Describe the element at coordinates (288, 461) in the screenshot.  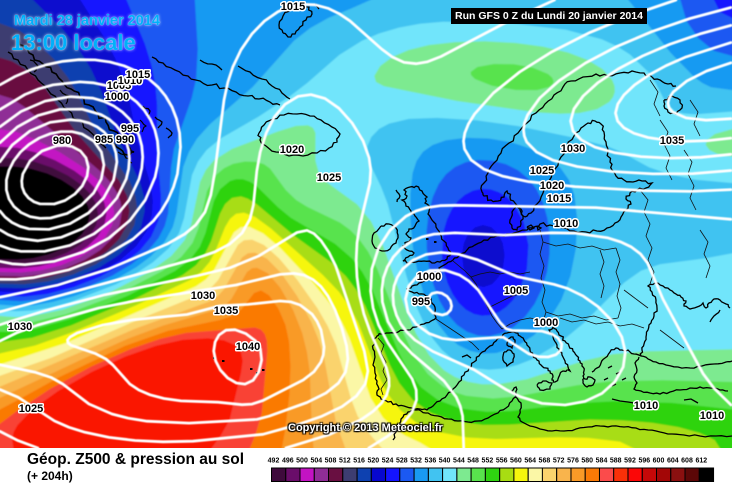
I see `svg-text: 496` at that location.